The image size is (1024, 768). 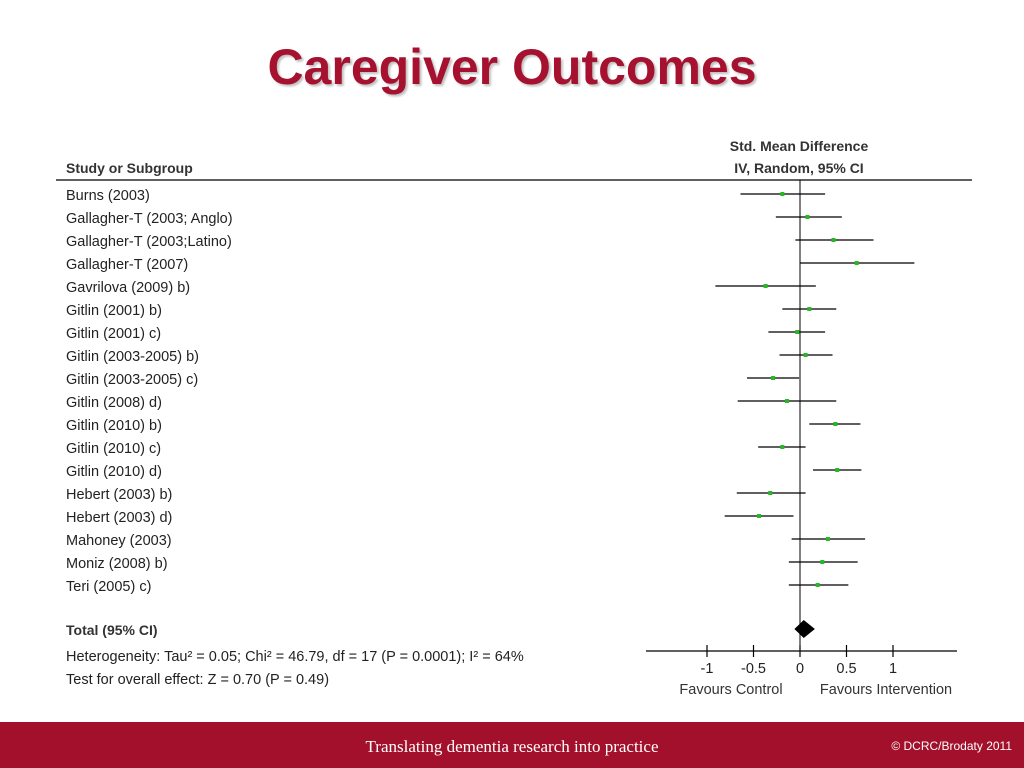 I want to click on x-tick-label: 0, so click(x=800, y=669).